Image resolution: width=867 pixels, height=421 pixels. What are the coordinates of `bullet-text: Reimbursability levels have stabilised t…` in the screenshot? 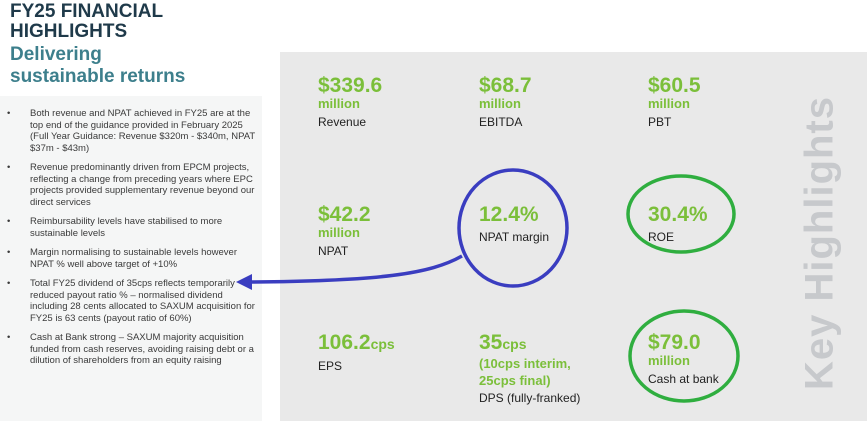 It's located at (126, 227).